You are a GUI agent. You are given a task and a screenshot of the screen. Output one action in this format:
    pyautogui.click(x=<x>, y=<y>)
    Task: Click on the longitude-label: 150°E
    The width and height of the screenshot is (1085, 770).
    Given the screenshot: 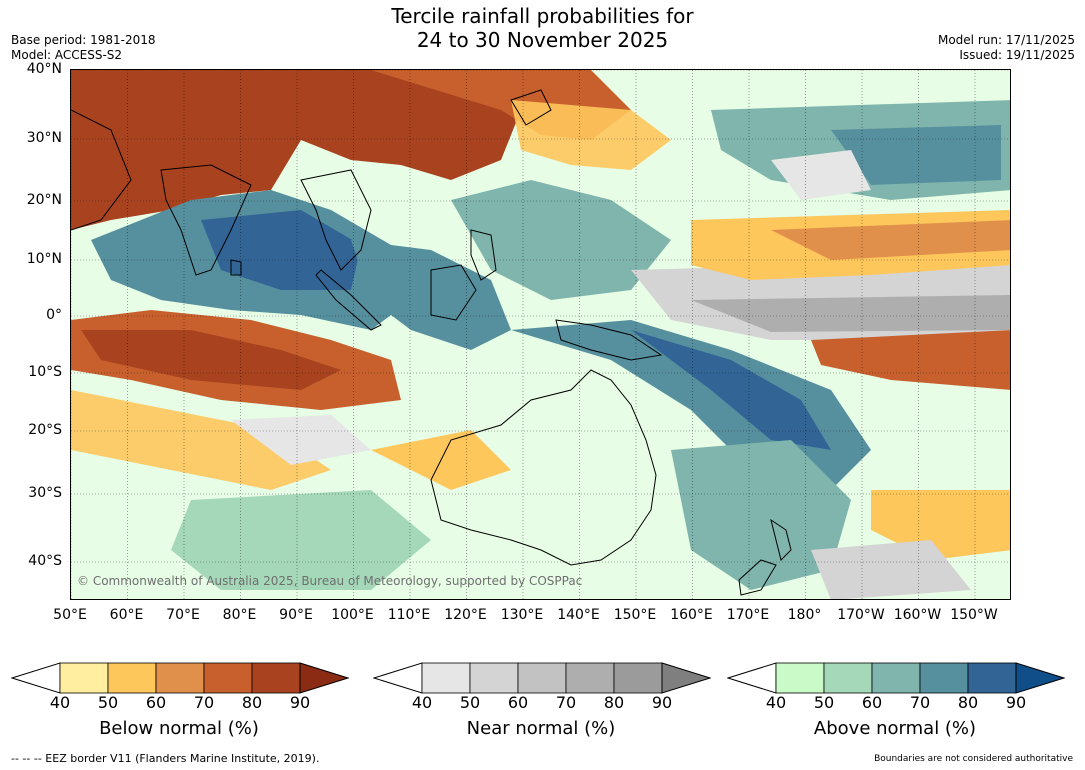 What is the action you would take?
    pyautogui.click(x=635, y=615)
    